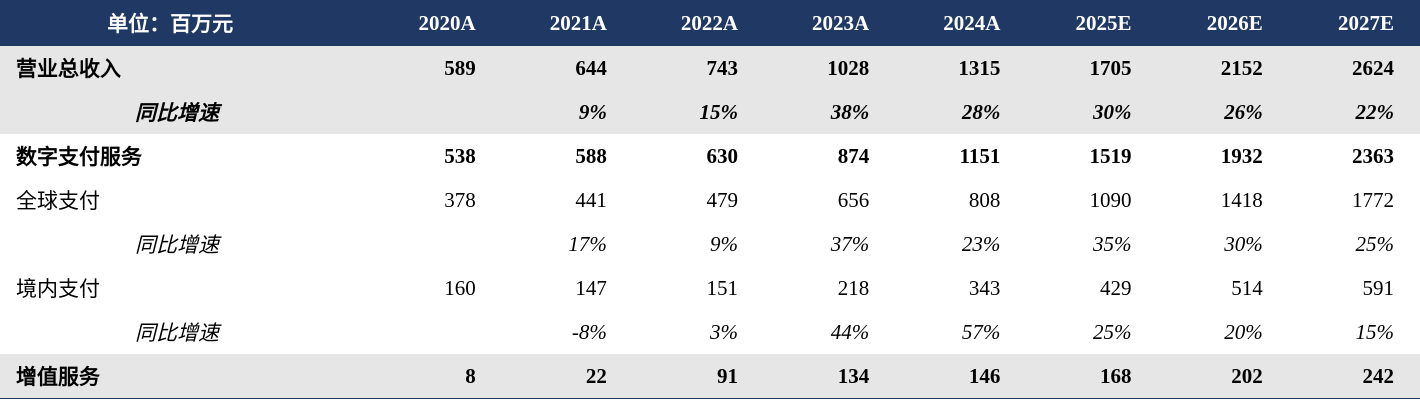 Image resolution: width=1420 pixels, height=400 pixels. Describe the element at coordinates (850, 331) in the screenshot. I see `cell-value: 44%` at that location.